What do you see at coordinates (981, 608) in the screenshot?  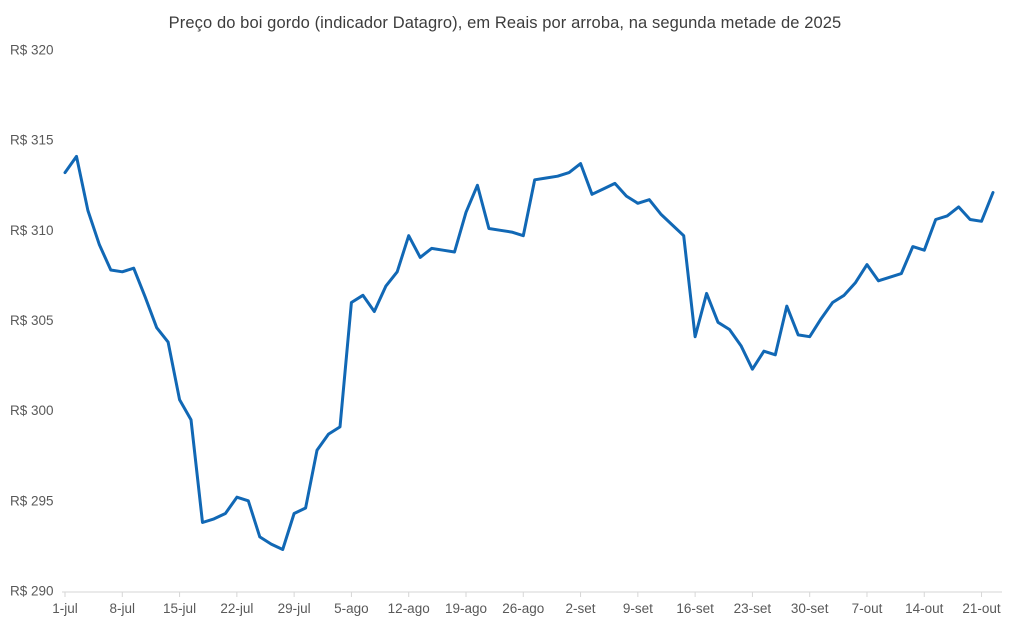 I see `x-tick-label: 21-out` at bounding box center [981, 608].